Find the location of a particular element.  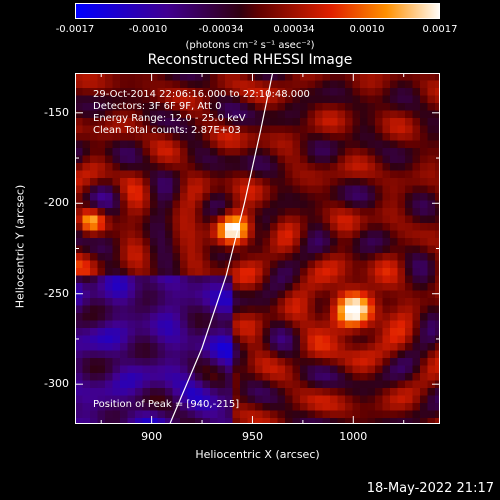

y-tick-label: -200 is located at coordinates (56, 203).